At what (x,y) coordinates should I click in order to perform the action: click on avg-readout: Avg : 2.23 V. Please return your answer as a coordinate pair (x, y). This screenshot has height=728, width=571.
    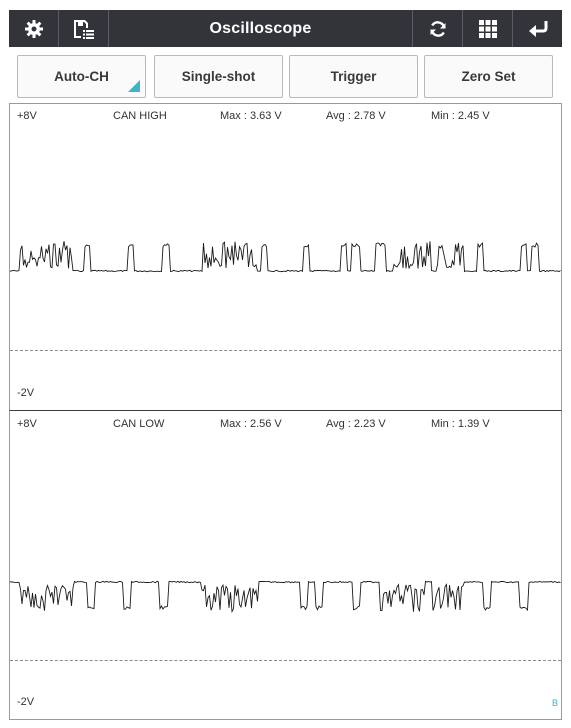
    Looking at the image, I should click on (356, 424).